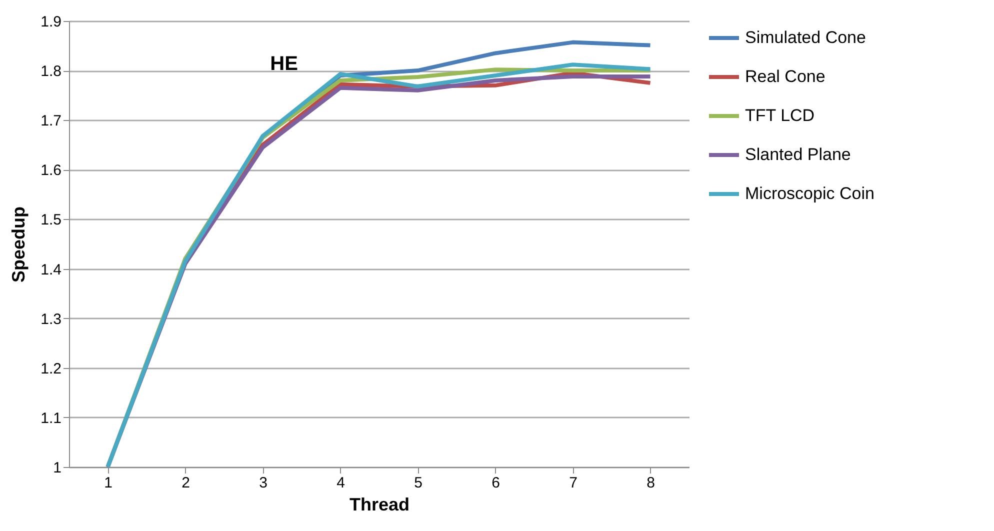 Image resolution: width=994 pixels, height=531 pixels. What do you see at coordinates (51, 269) in the screenshot?
I see `y-tick-label: 1.4` at bounding box center [51, 269].